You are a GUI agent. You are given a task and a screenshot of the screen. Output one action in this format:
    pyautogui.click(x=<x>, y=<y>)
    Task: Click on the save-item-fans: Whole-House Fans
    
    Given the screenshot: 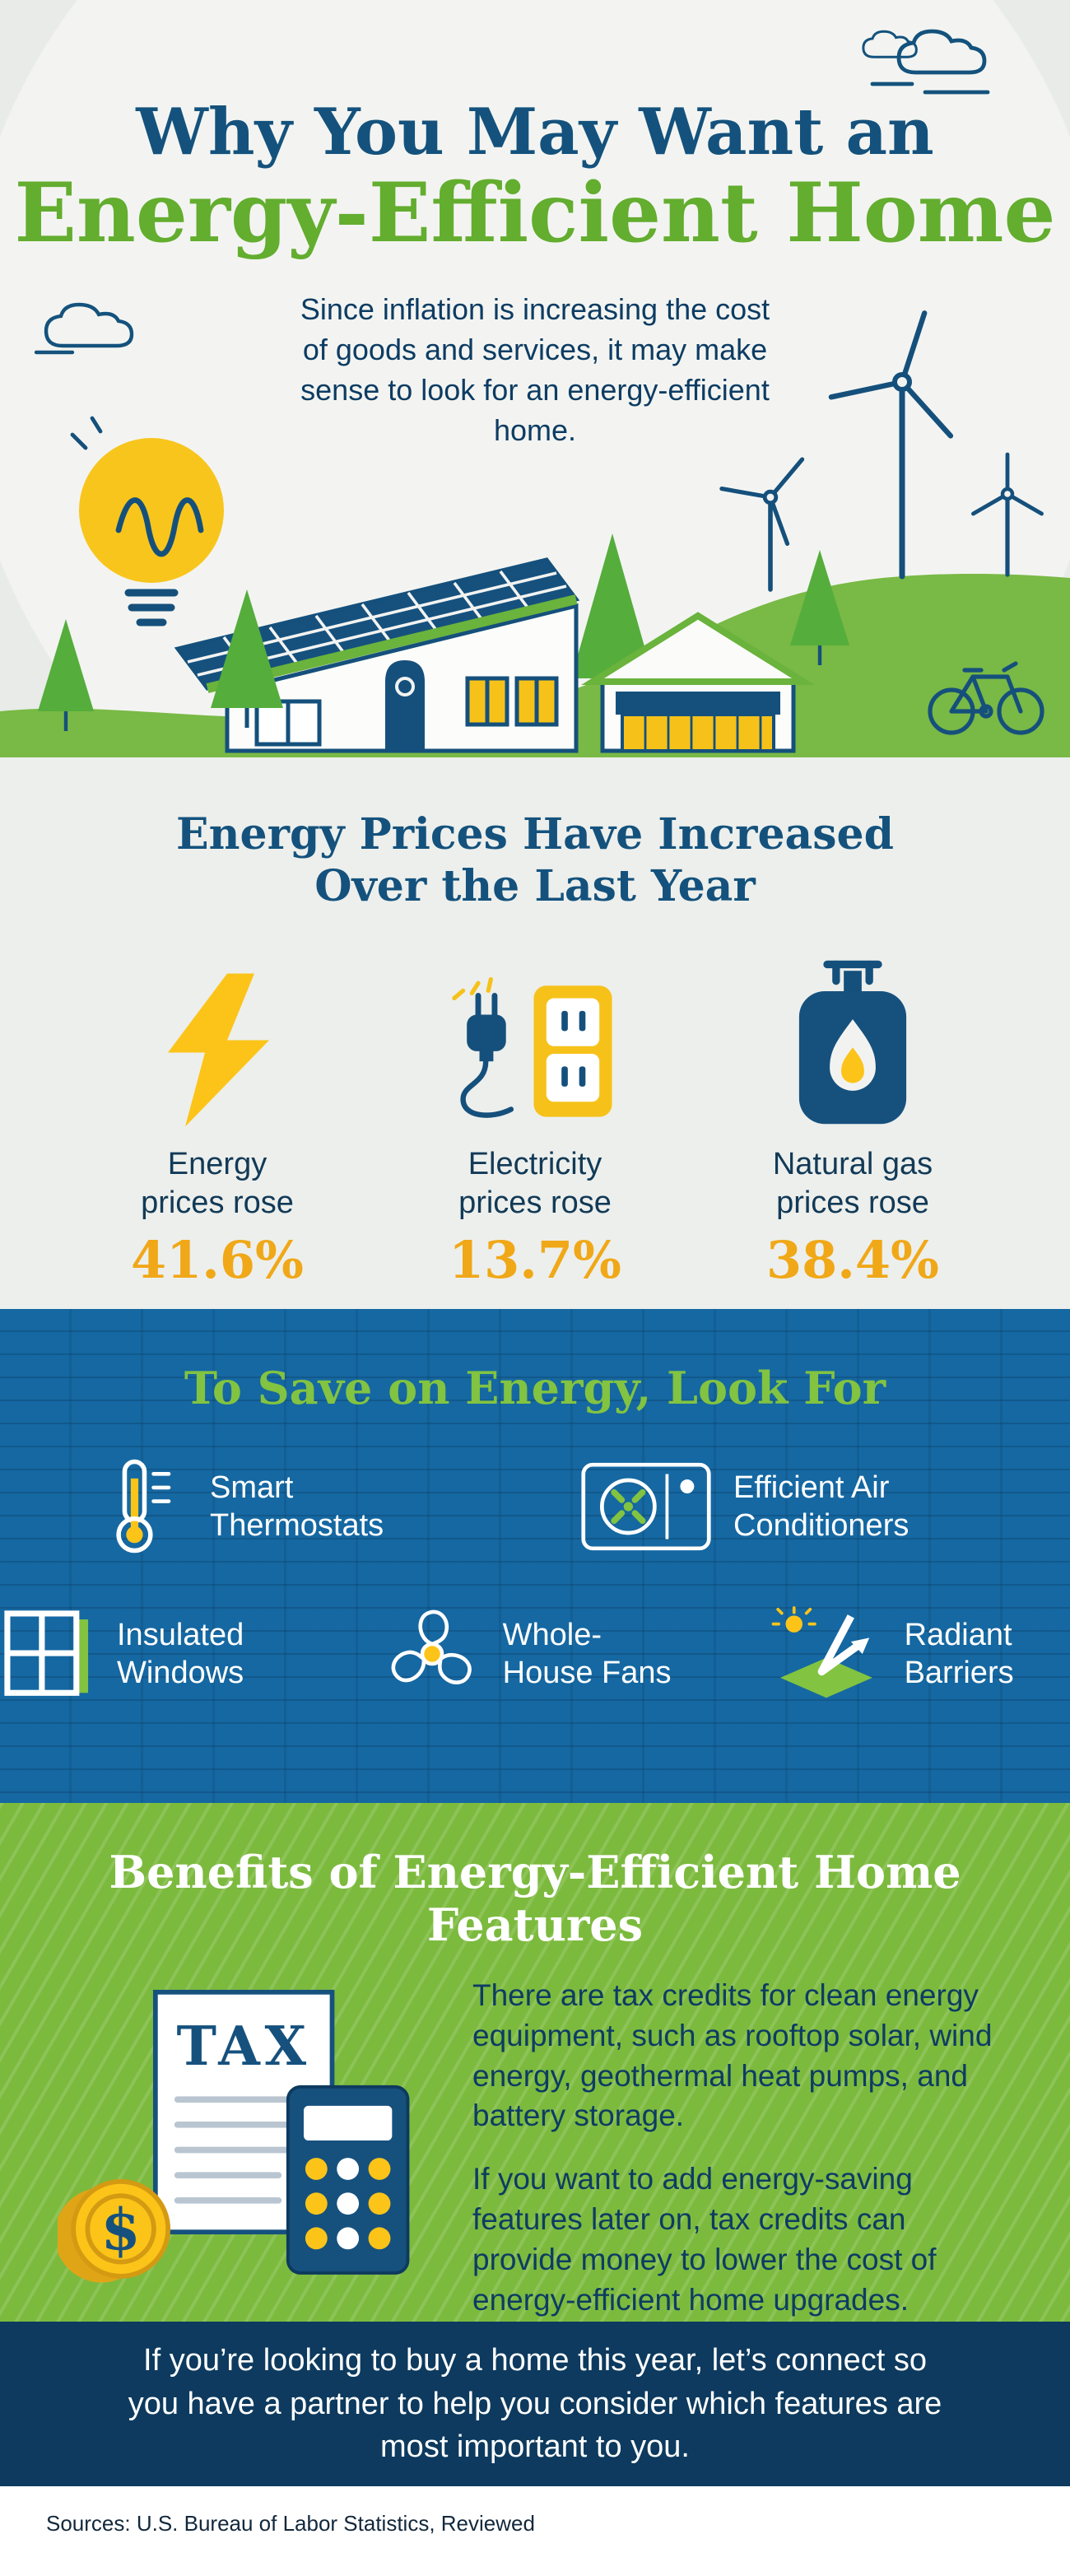 What is the action you would take?
    pyautogui.click(x=536, y=1654)
    